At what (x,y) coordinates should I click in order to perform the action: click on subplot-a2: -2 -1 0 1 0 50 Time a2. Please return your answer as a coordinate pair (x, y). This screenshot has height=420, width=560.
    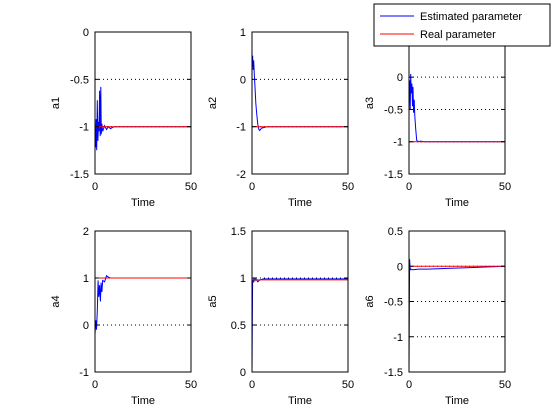
    Looking at the image, I should click on (280, 118).